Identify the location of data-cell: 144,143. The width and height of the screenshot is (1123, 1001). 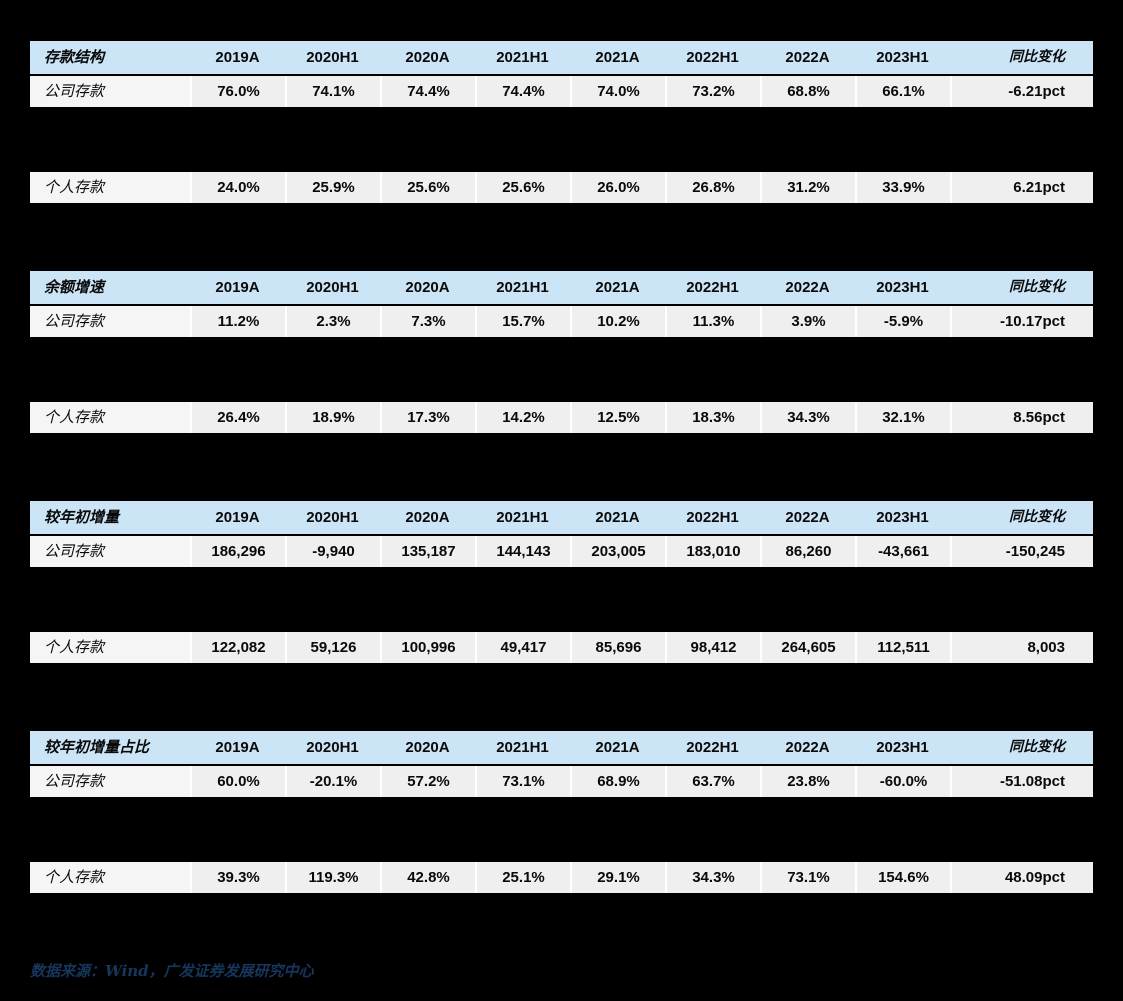
(522, 551).